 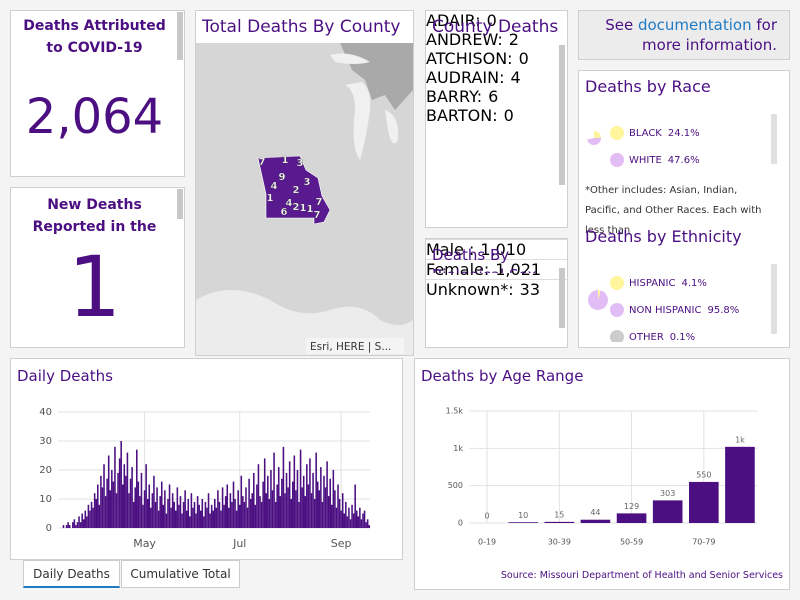 What do you see at coordinates (71, 574) in the screenshot?
I see `tab: Daily Deaths` at bounding box center [71, 574].